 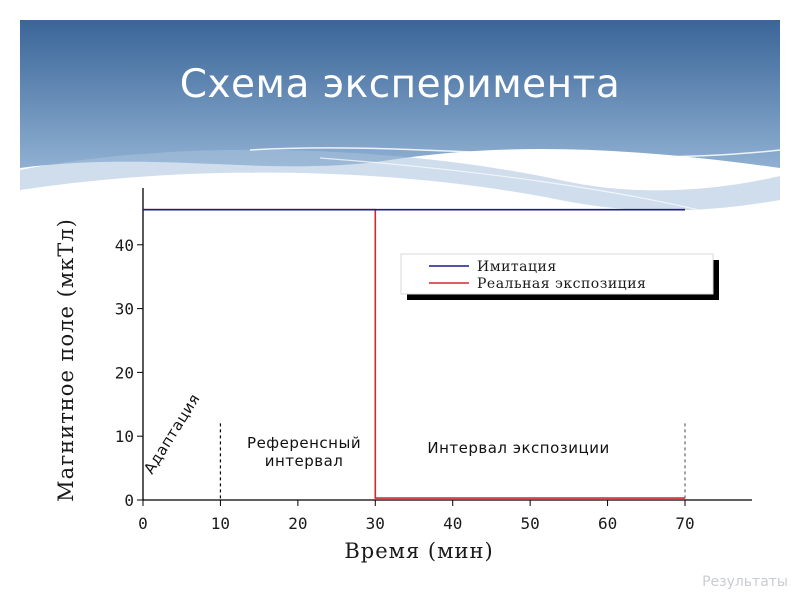 I want to click on next-slide-link: Результаты, so click(x=745, y=582).